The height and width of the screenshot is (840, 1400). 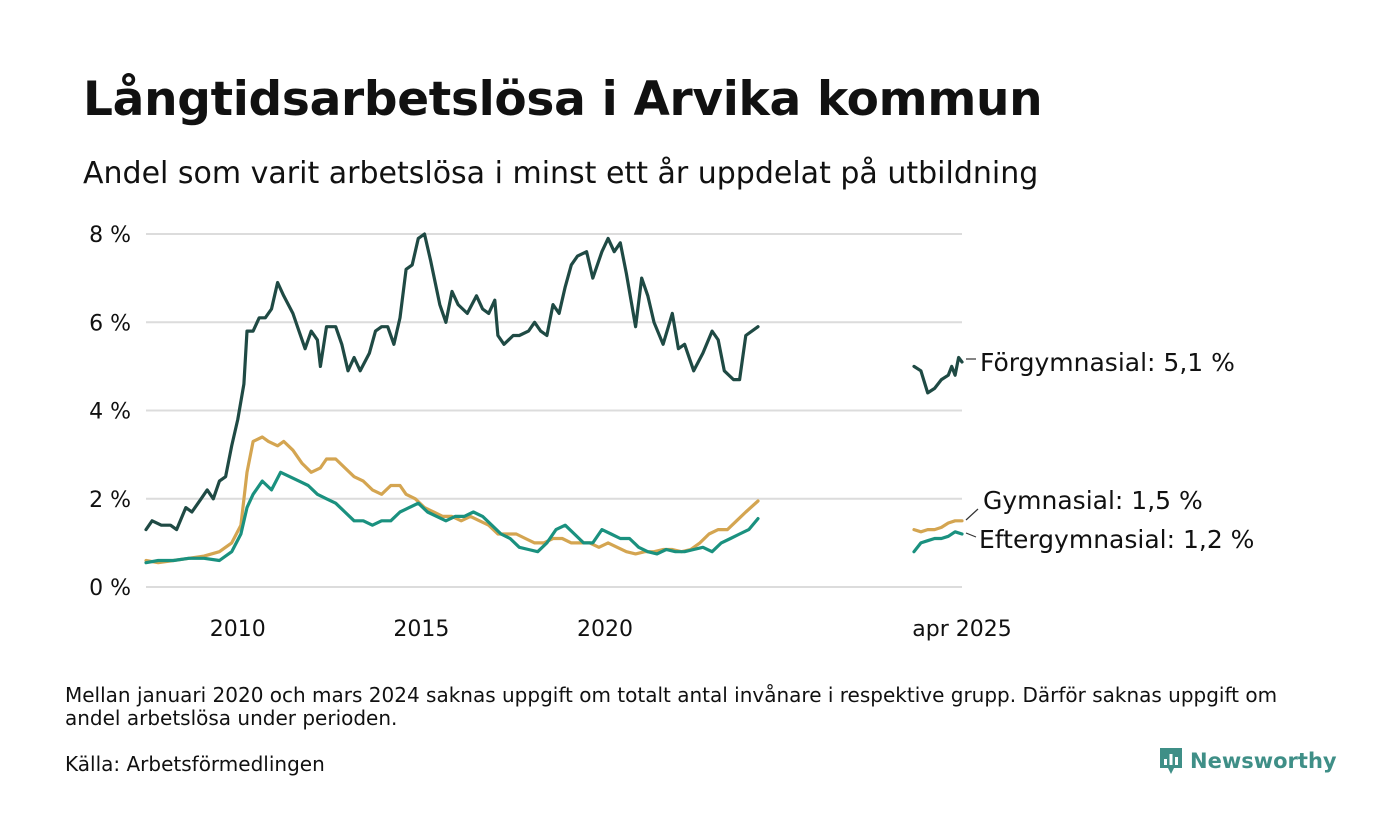 I want to click on recent-series-line-eftergymnasial, so click(x=938, y=542).